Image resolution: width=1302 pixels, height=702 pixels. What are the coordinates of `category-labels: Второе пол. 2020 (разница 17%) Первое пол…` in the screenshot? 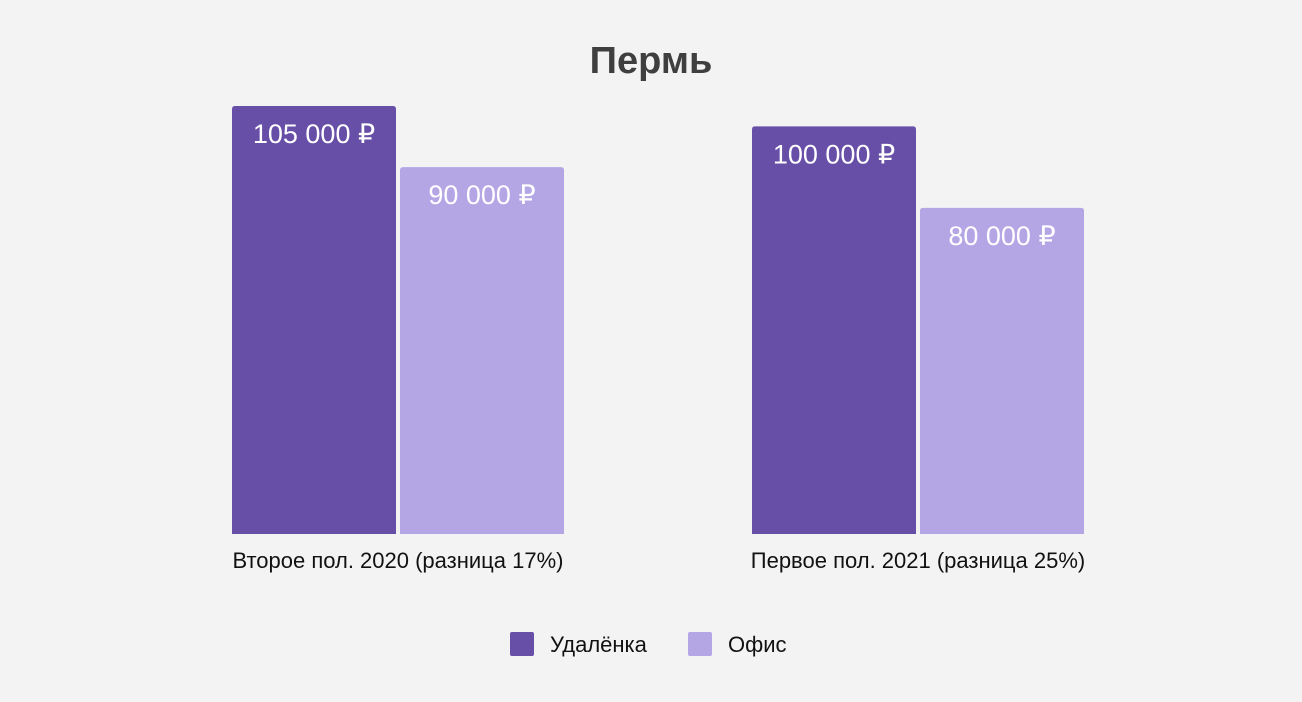 It's located at (659, 560).